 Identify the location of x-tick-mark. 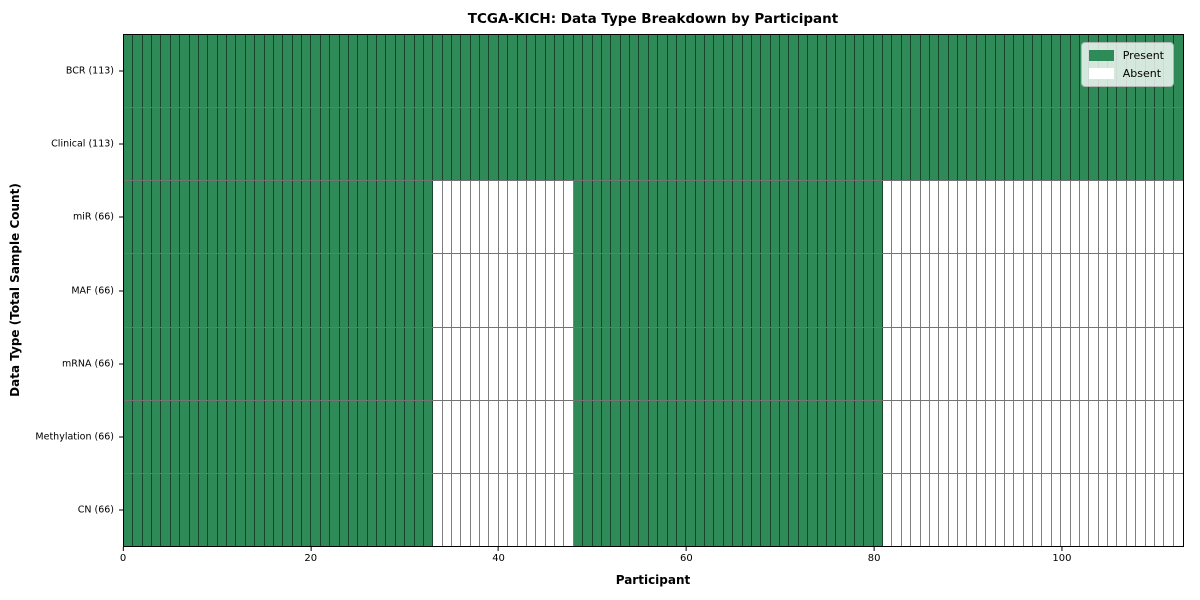
(1062, 549).